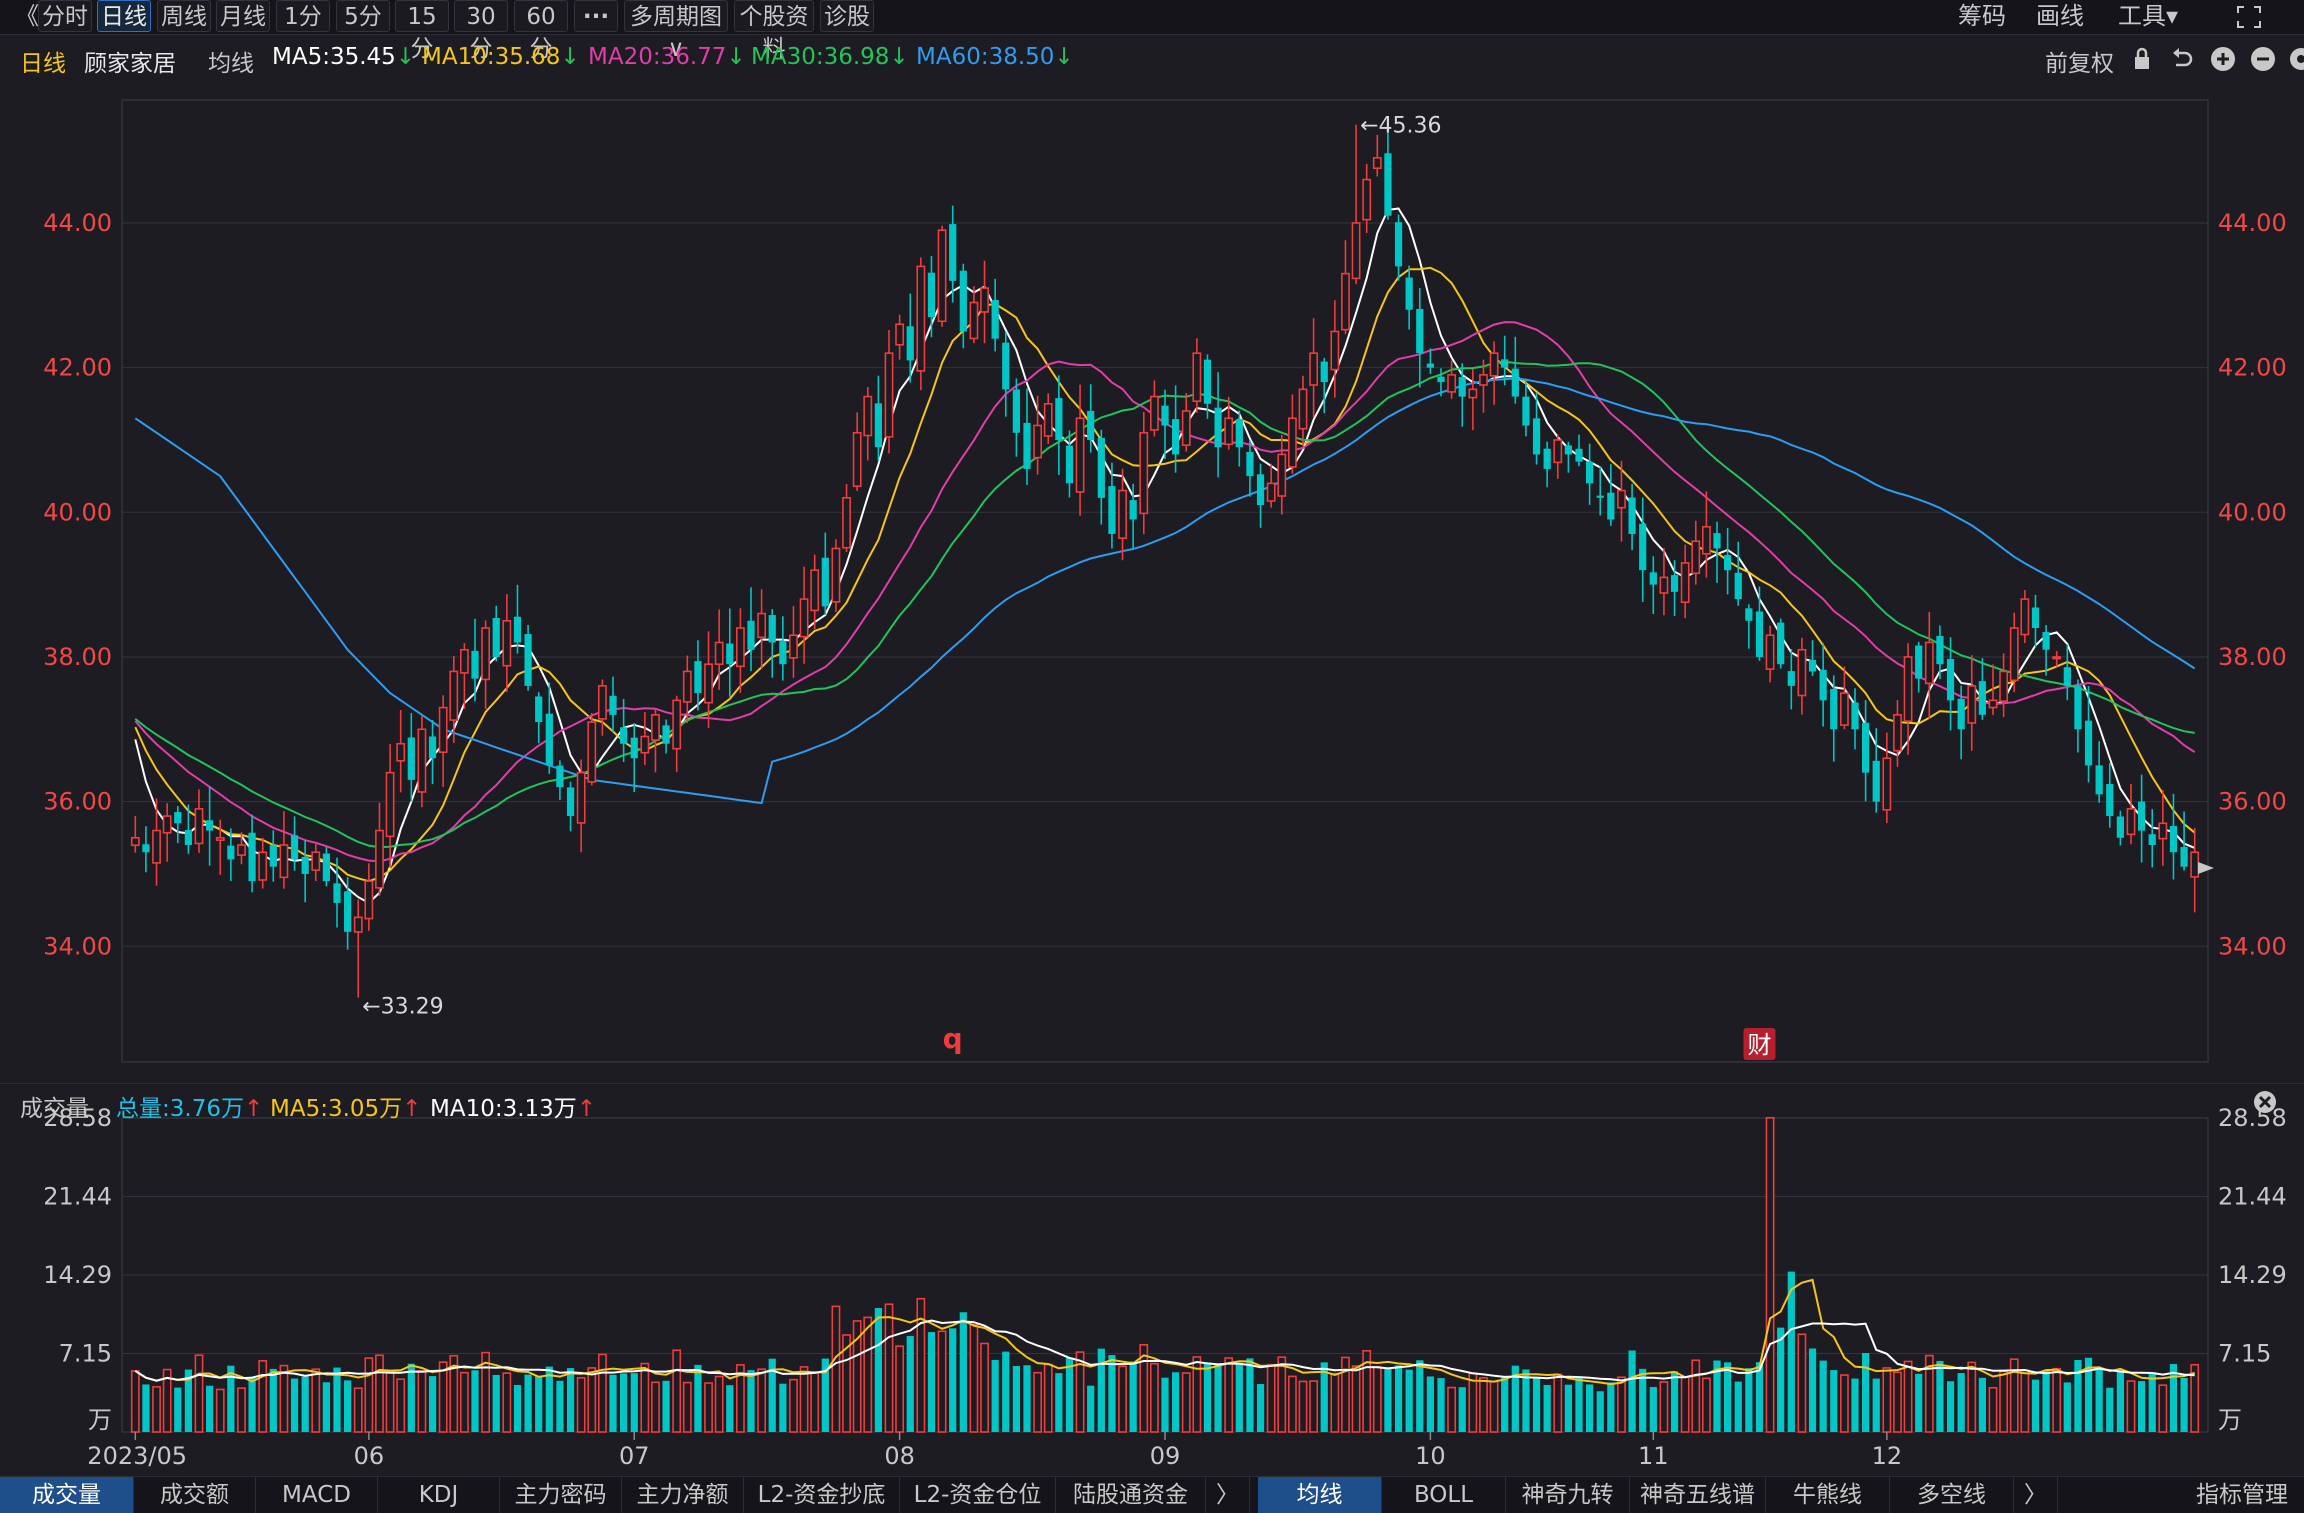 This screenshot has height=1513, width=2304. What do you see at coordinates (822, 1495) in the screenshot?
I see `tab-l2-bottom: L2-资金抄底` at bounding box center [822, 1495].